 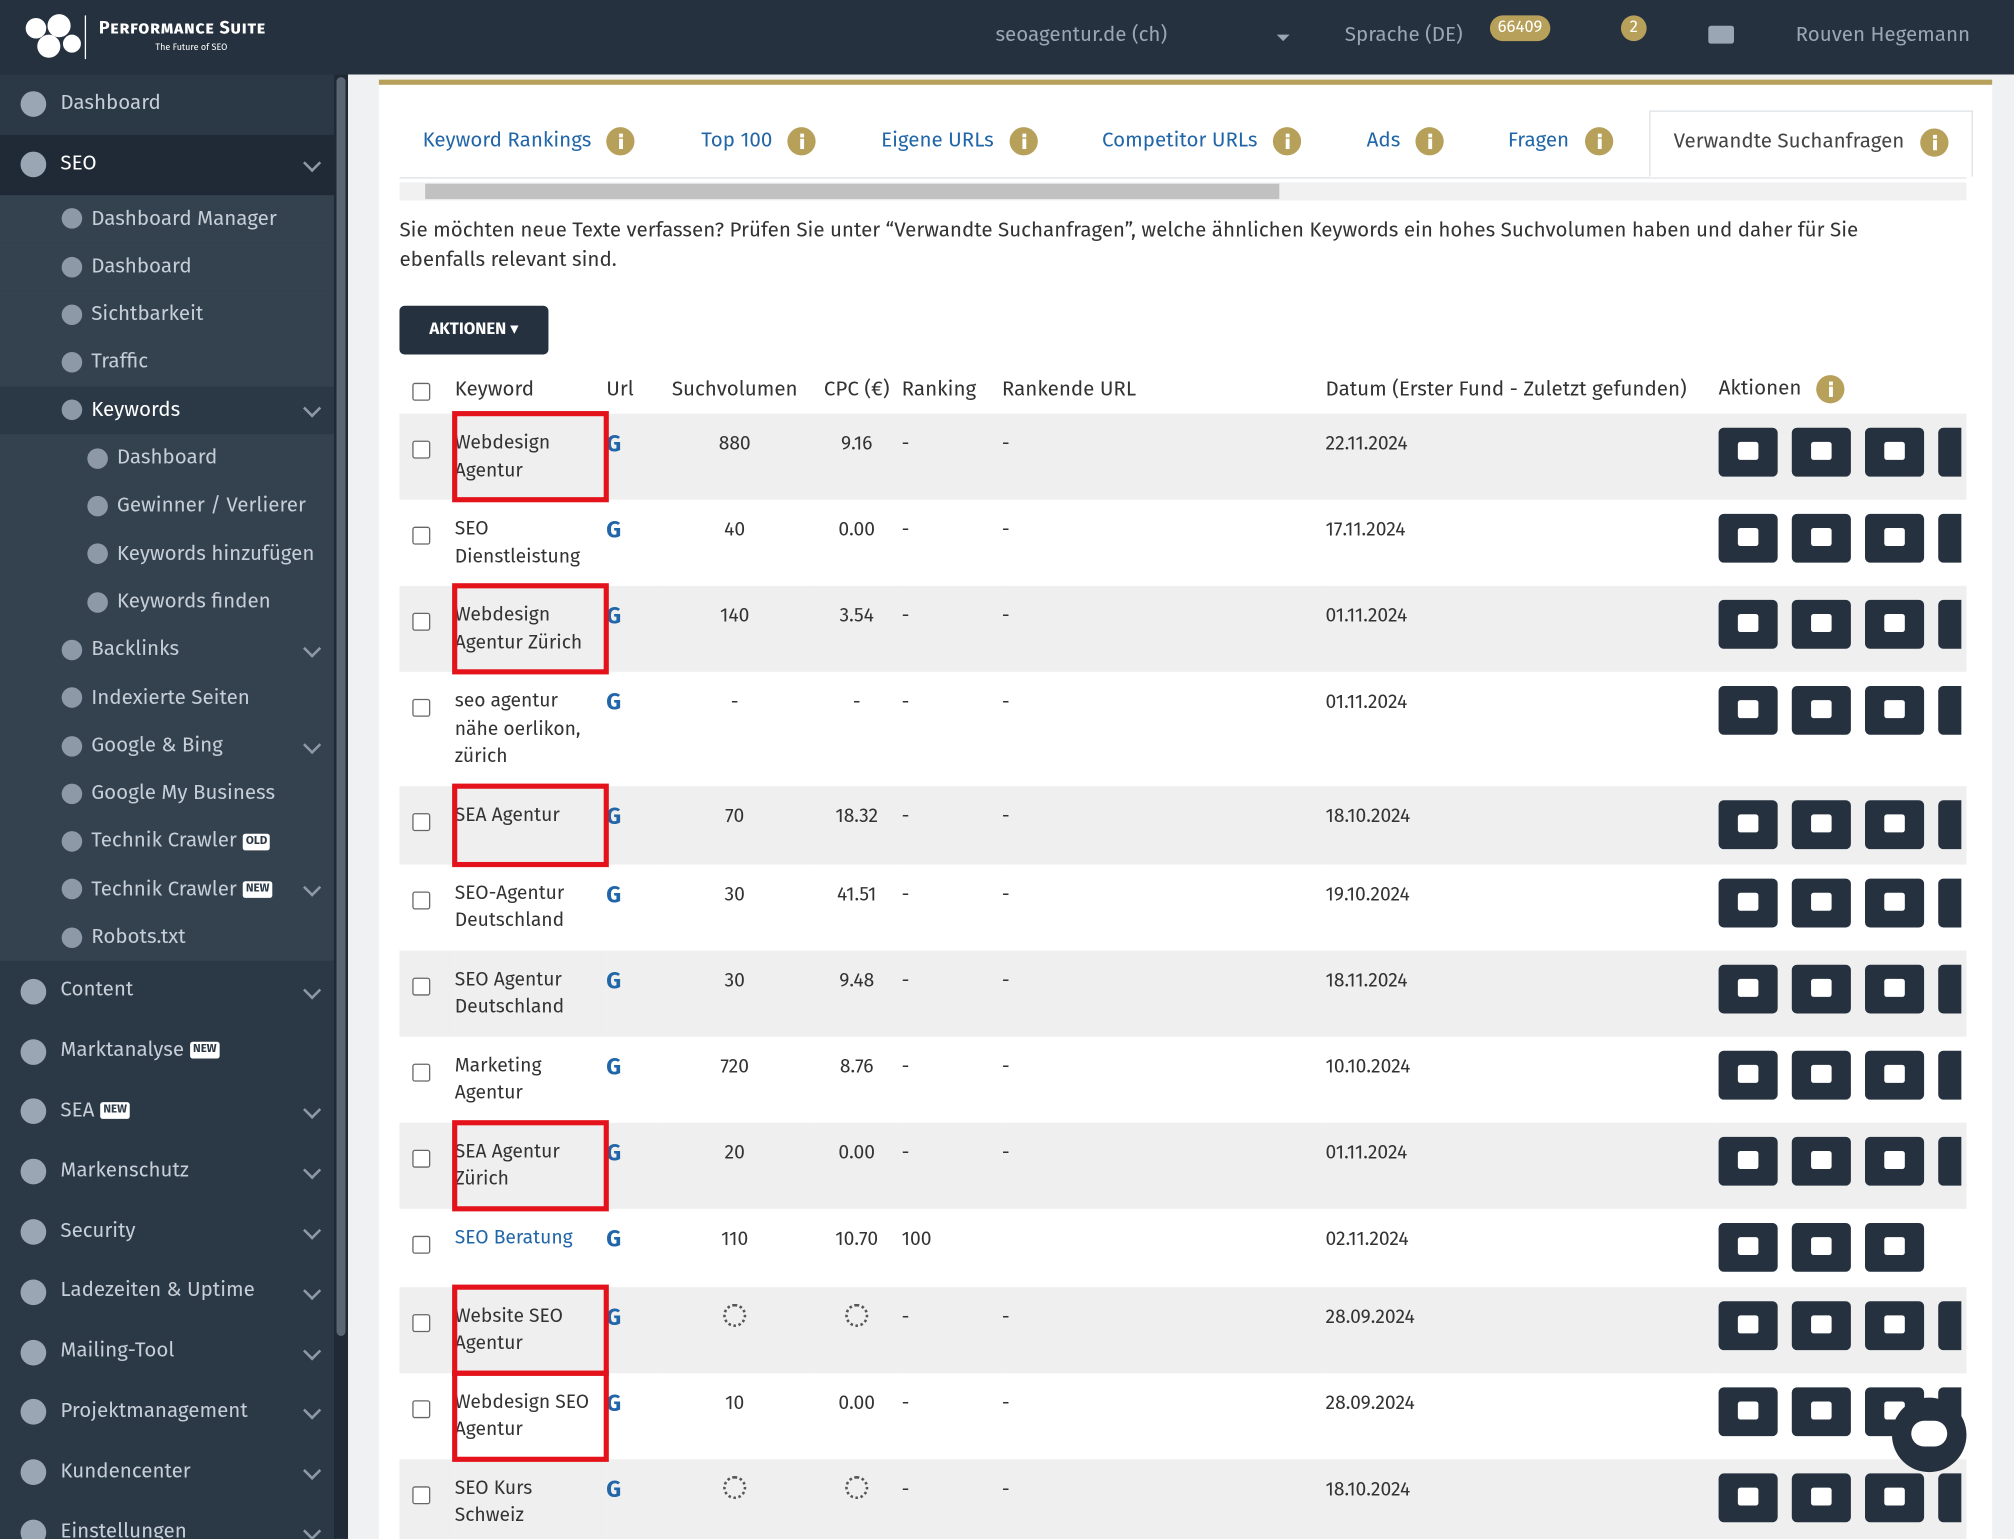 What do you see at coordinates (167, 1231) in the screenshot?
I see `nav-item: Security` at bounding box center [167, 1231].